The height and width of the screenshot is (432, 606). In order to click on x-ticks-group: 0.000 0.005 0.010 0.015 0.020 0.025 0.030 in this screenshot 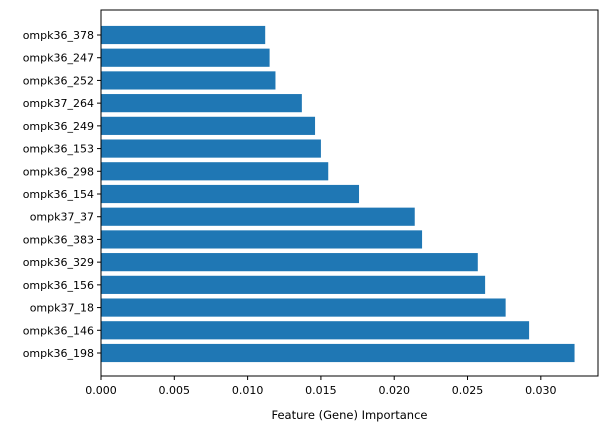, I will do `click(321, 386)`.